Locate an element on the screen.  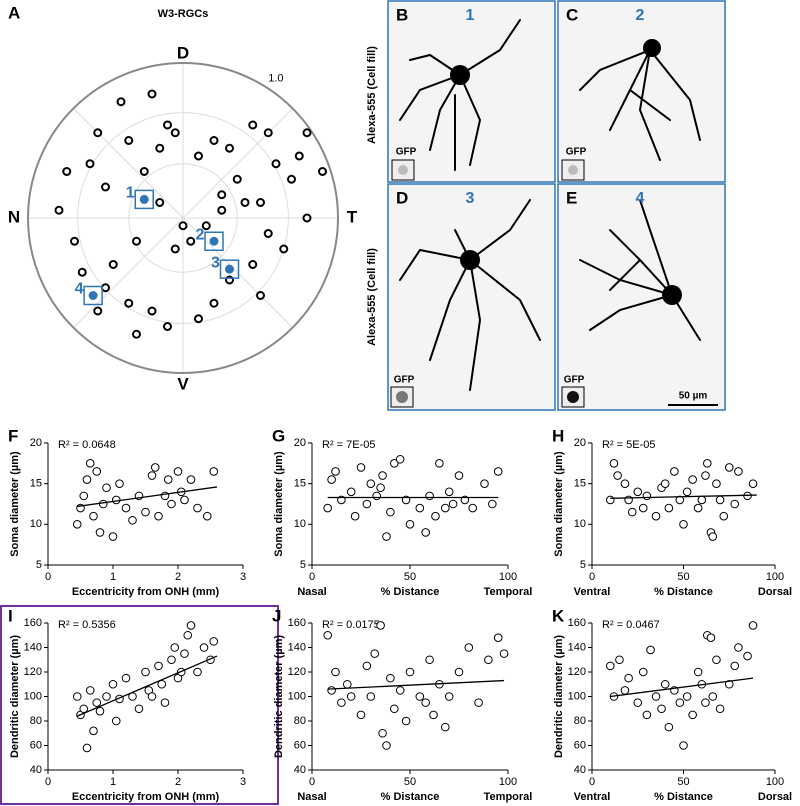
inset-label: GFP is located at coordinates (406, 152).